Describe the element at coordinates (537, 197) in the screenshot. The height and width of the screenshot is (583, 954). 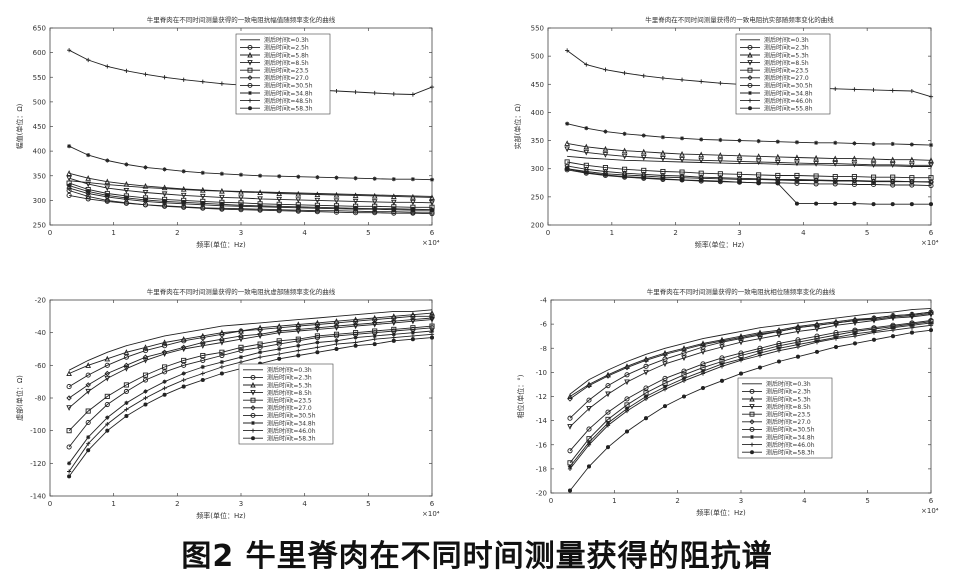
I see `y-tick-label: 250` at that location.